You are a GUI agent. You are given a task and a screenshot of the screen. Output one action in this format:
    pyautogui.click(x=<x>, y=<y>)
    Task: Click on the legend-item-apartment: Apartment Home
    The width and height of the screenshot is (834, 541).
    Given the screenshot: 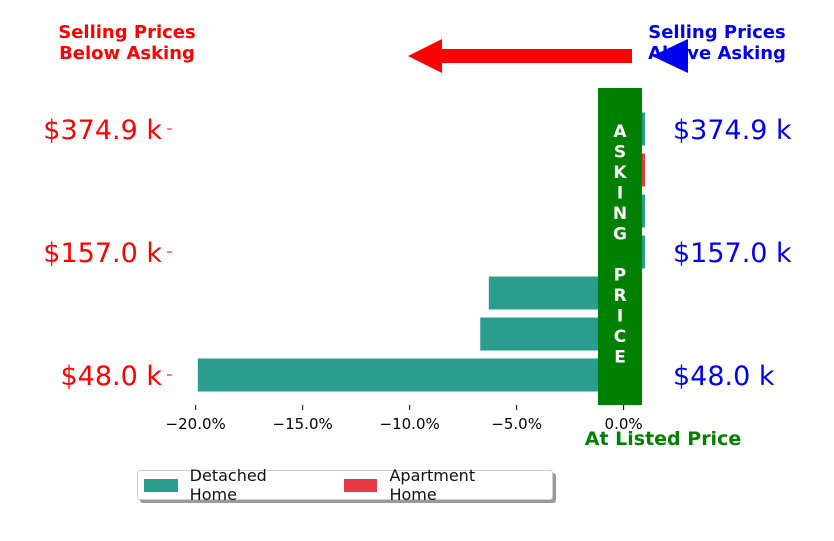 What is the action you would take?
    pyautogui.click(x=434, y=485)
    